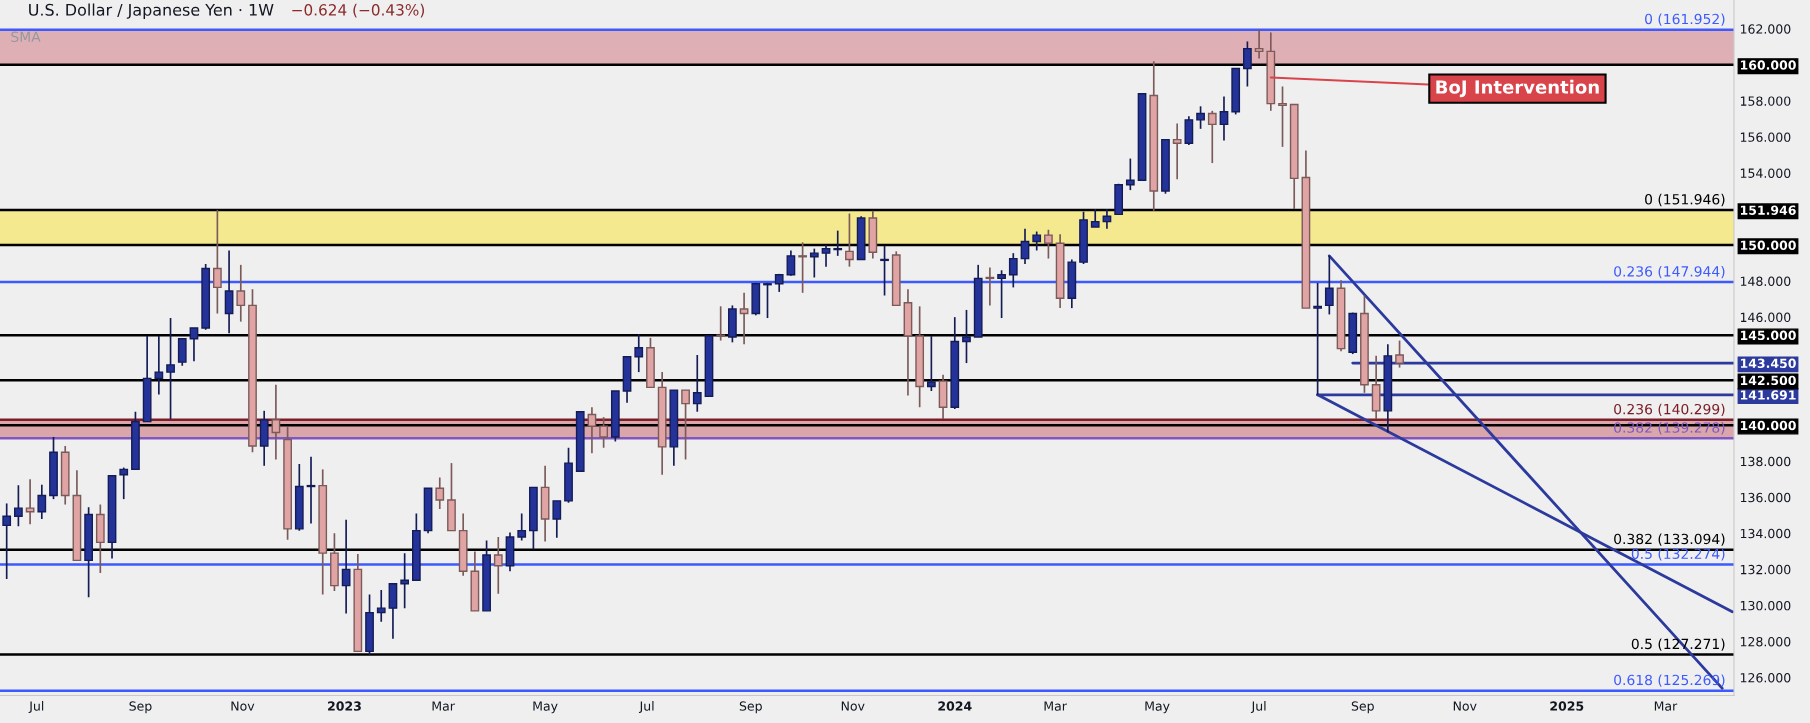 The image size is (1810, 723). I want to click on y-tick-label: 143.450, so click(1768, 363).